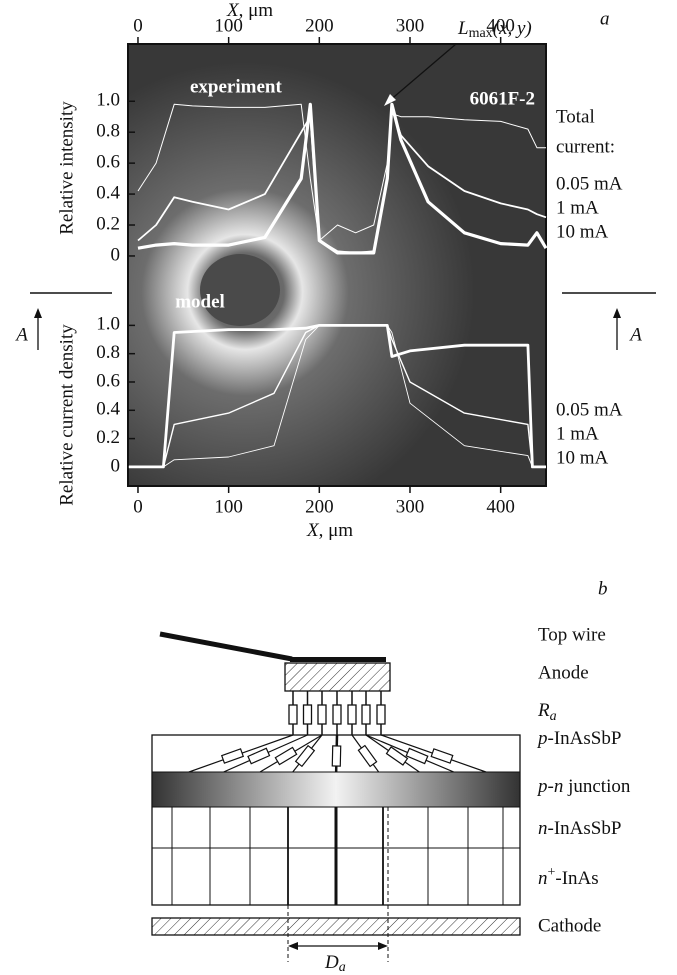 The image size is (677, 975). Describe the element at coordinates (575, 116) in the screenshot. I see `legend-title: Total` at that location.